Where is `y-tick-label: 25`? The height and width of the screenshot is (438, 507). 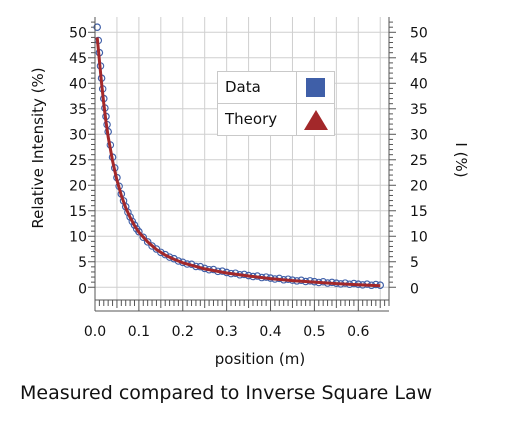
y-tick-label: 25 is located at coordinates (78, 161).